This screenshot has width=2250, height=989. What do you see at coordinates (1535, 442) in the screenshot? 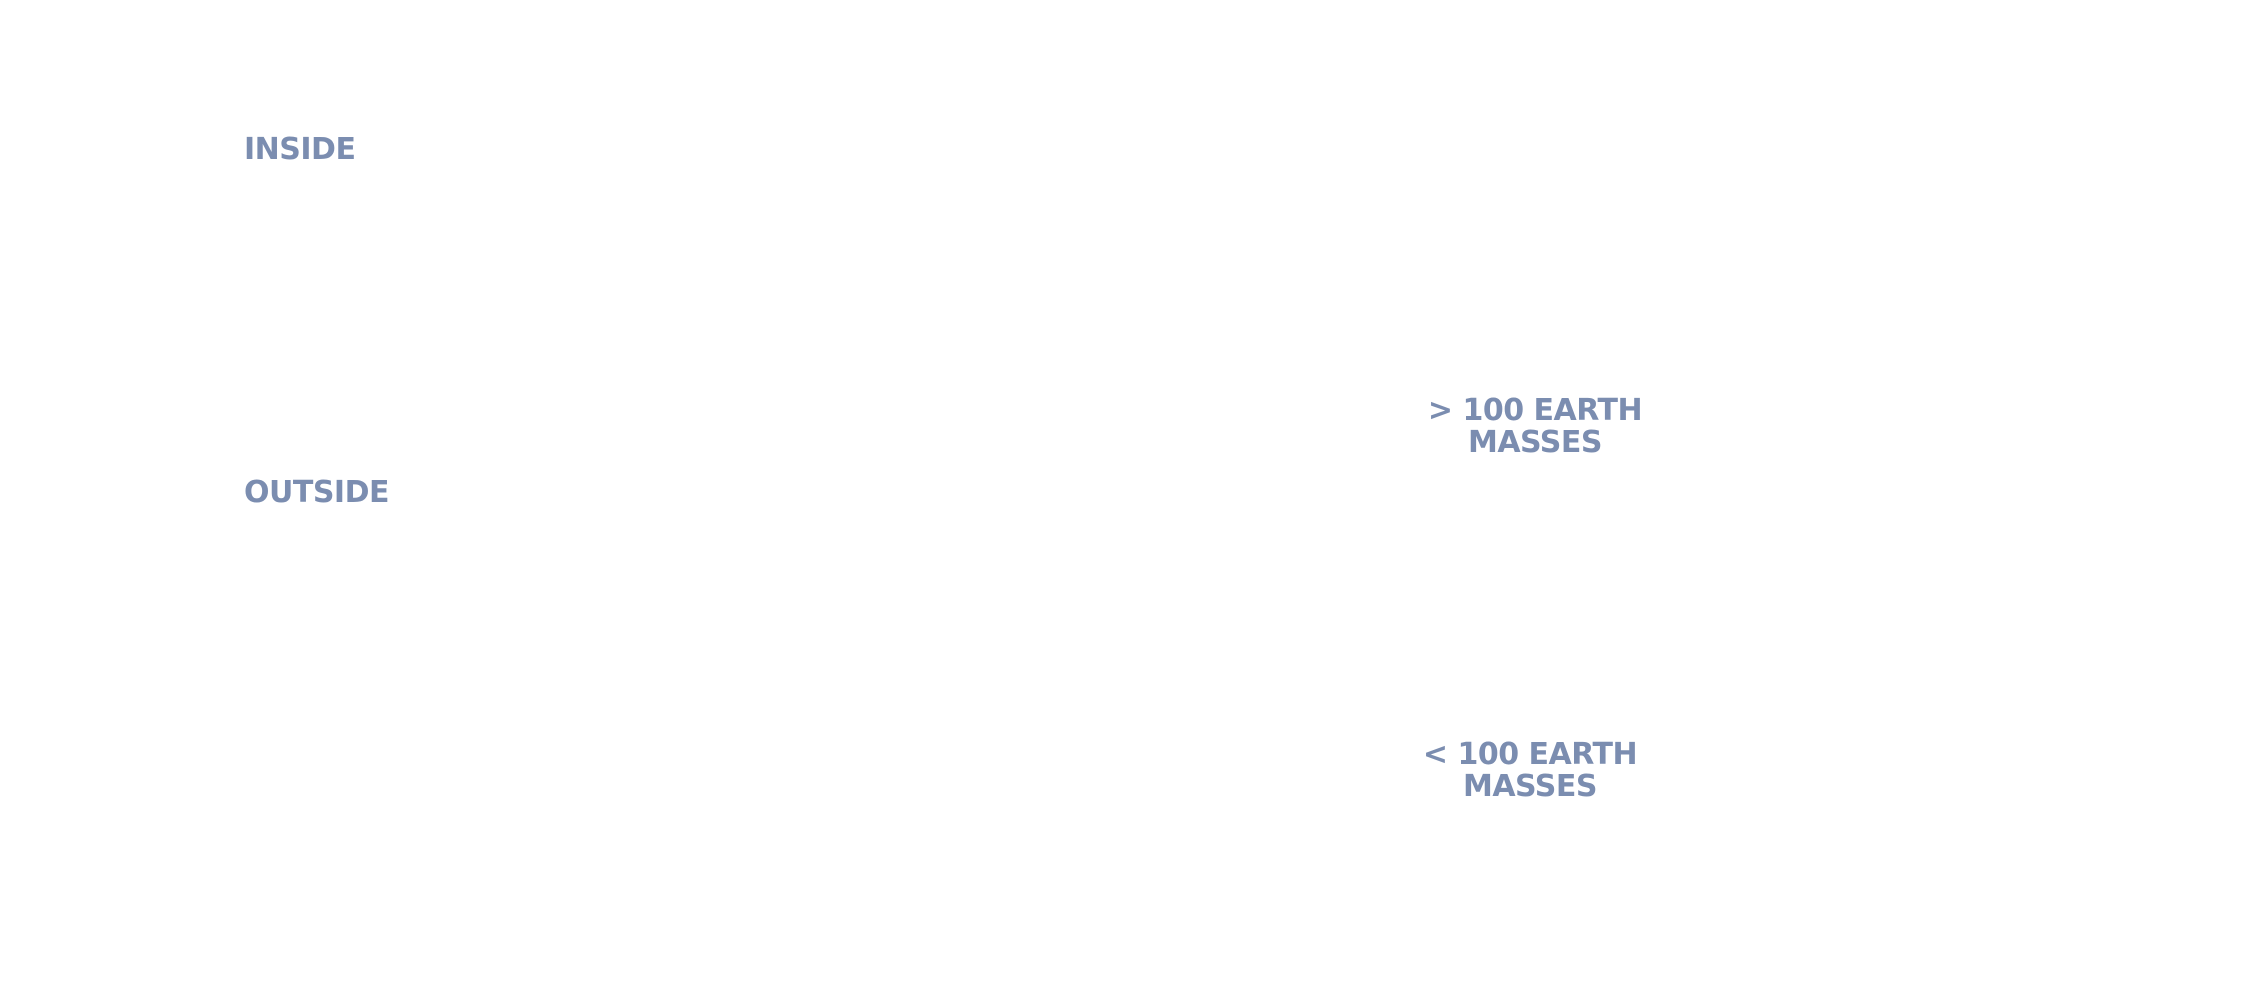
I see `mass-greater-line2: MASSES` at bounding box center [1535, 442].